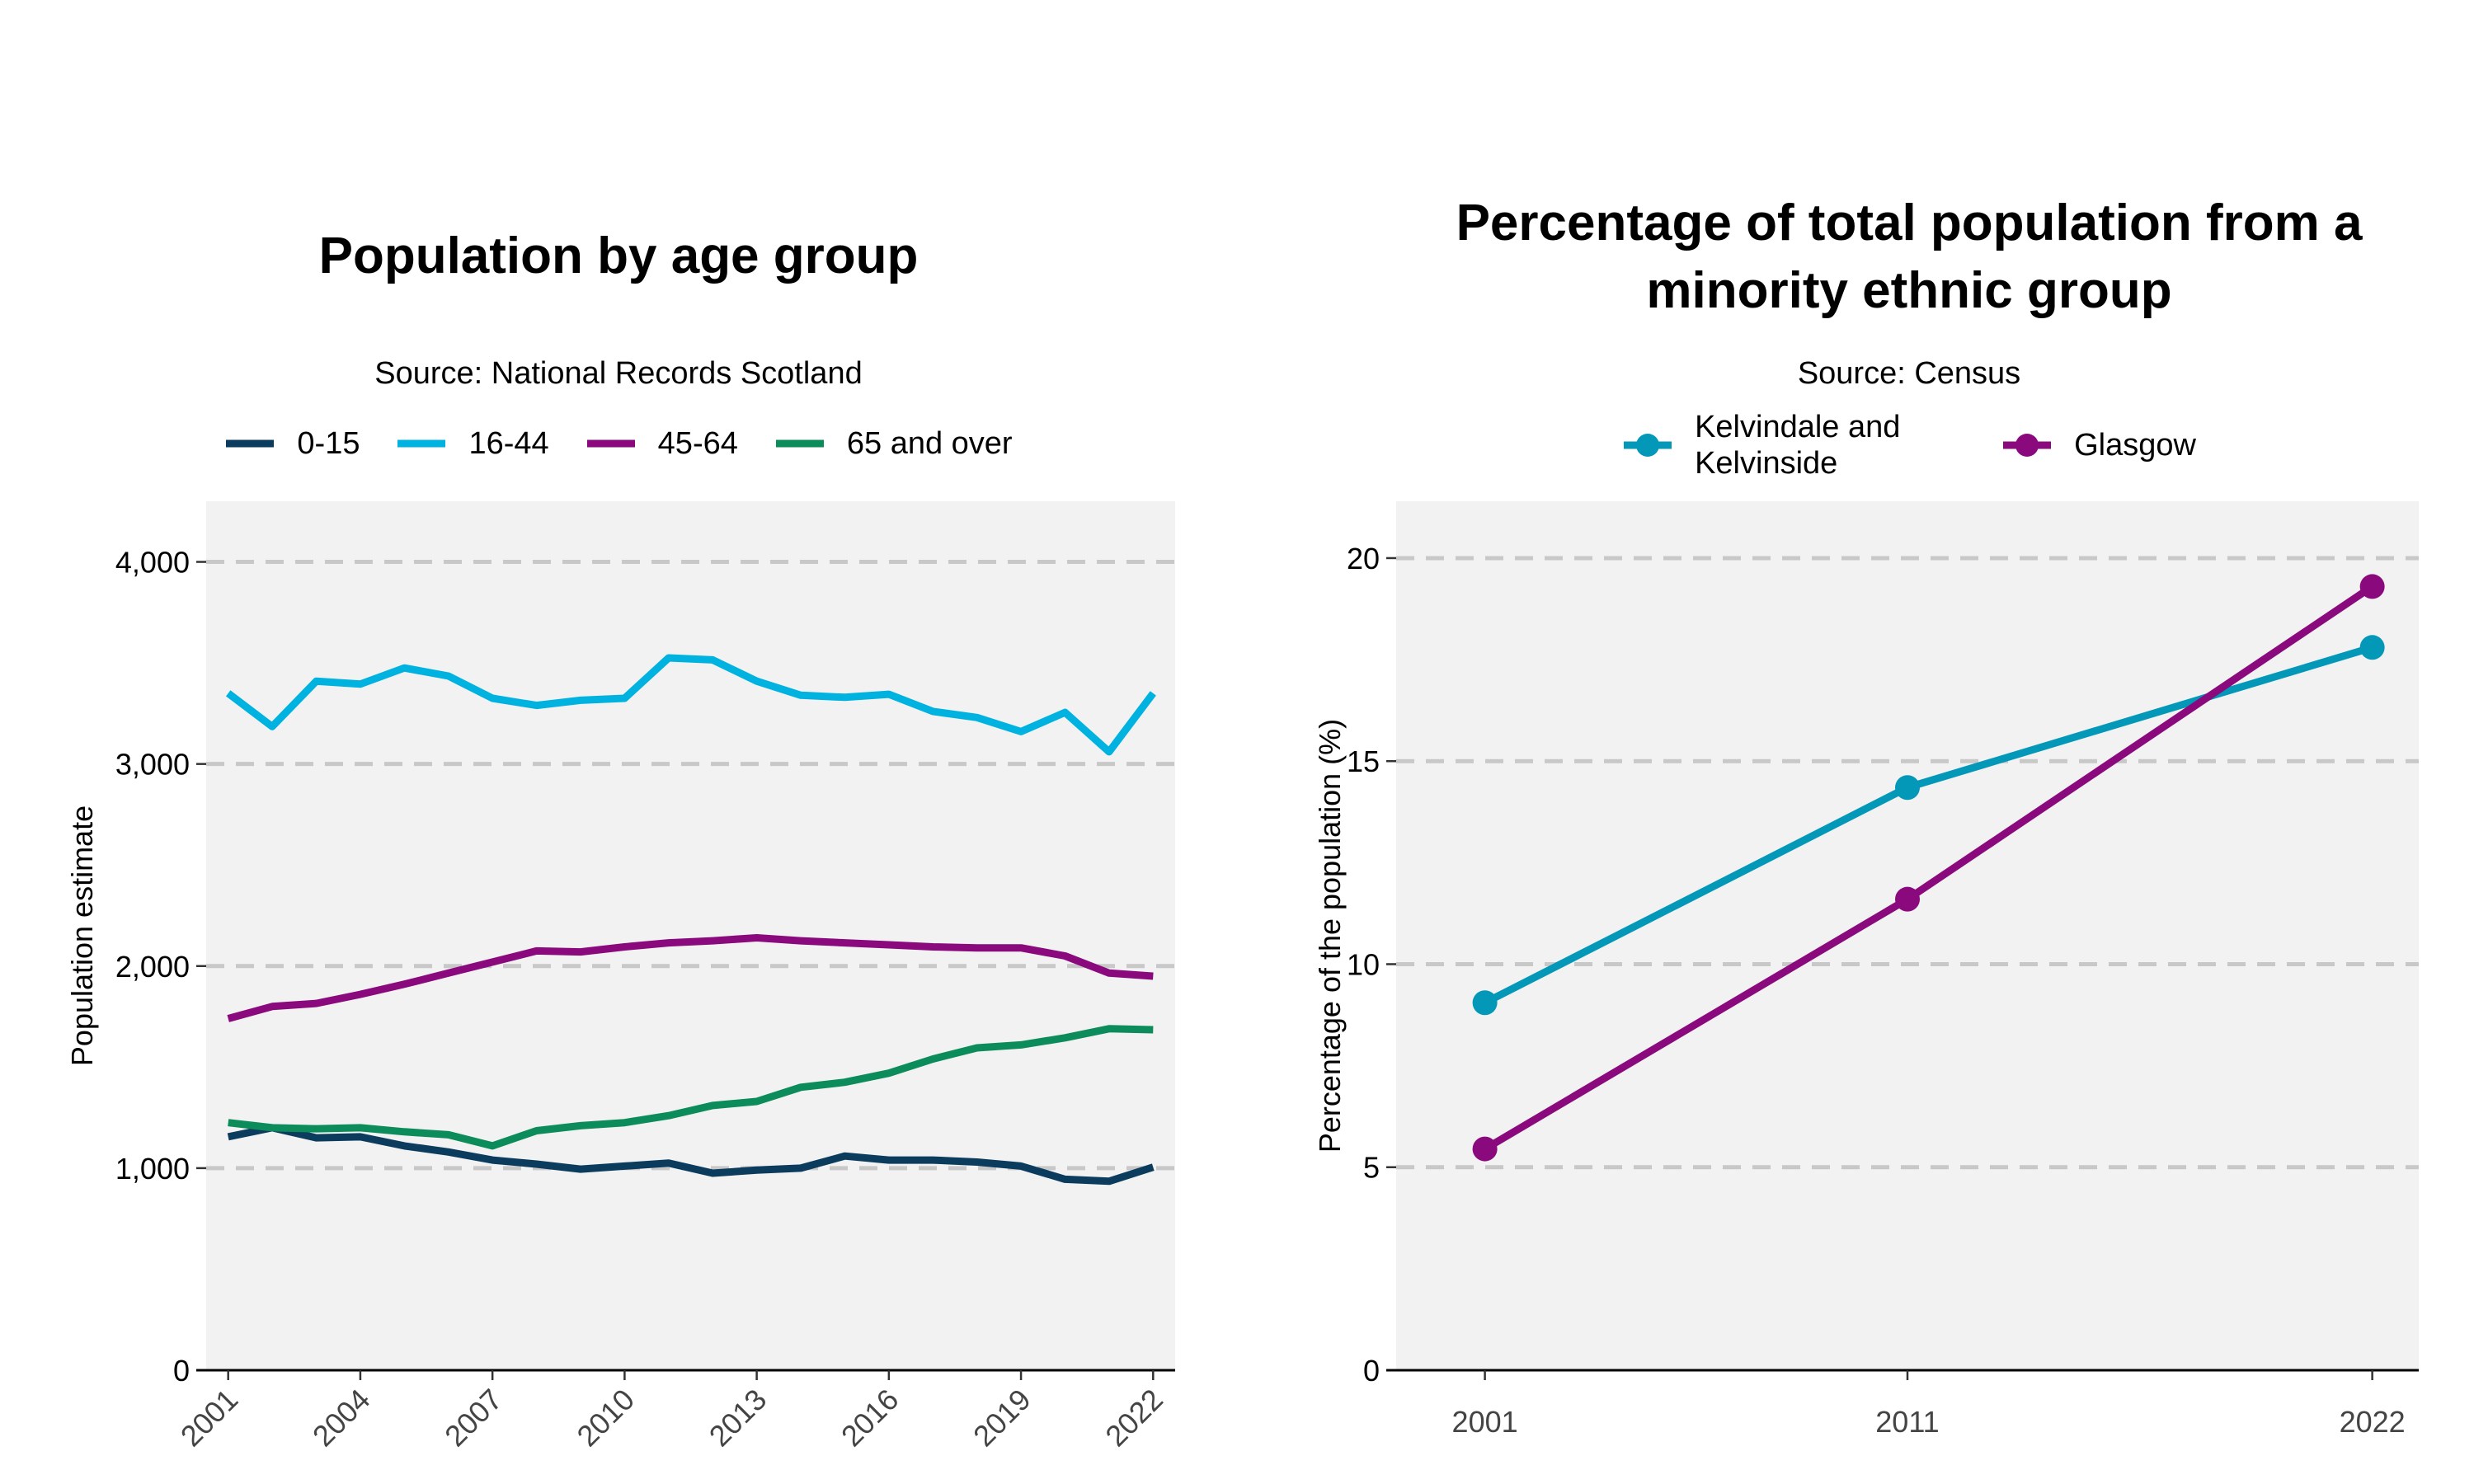 This screenshot has height=1484, width=2474. I want to click on x-tick-label: 2013, so click(738, 1418).